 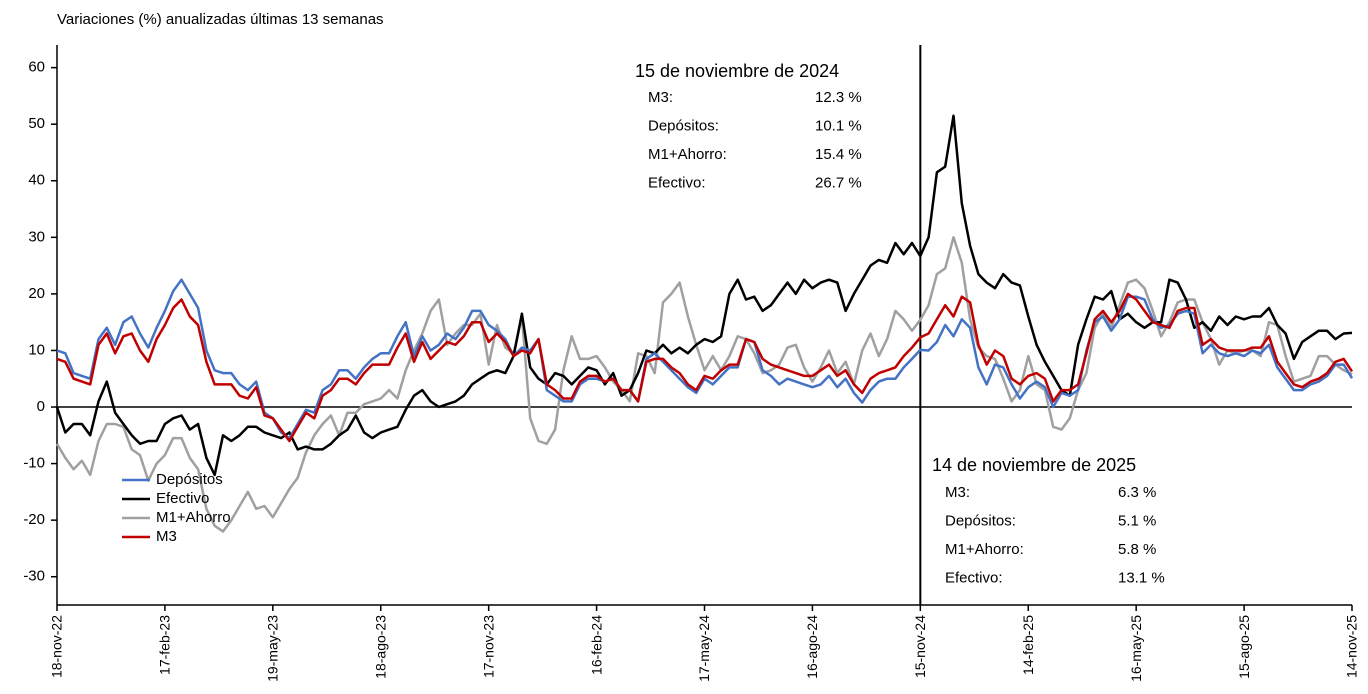 What do you see at coordinates (189, 479) in the screenshot?
I see `legend-label: Depósitos` at bounding box center [189, 479].